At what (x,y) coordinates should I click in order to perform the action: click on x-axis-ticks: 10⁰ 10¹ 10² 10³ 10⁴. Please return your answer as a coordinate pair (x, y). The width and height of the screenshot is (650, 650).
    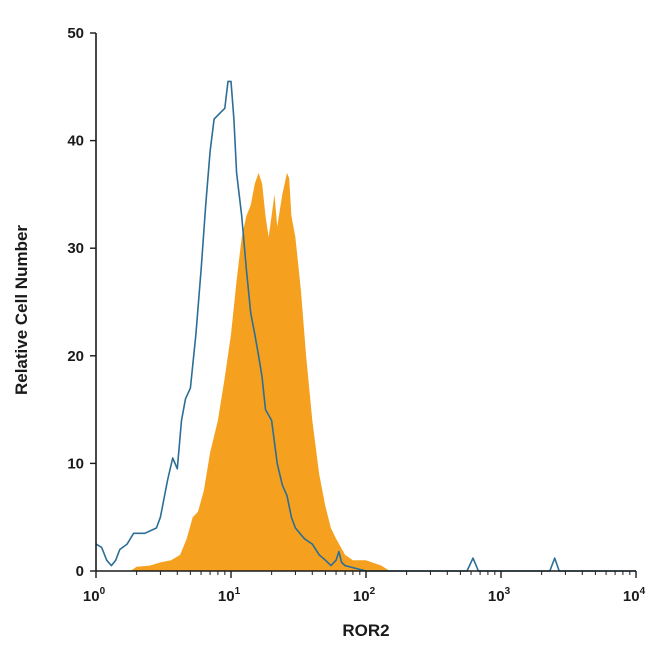
    Looking at the image, I should click on (364, 588).